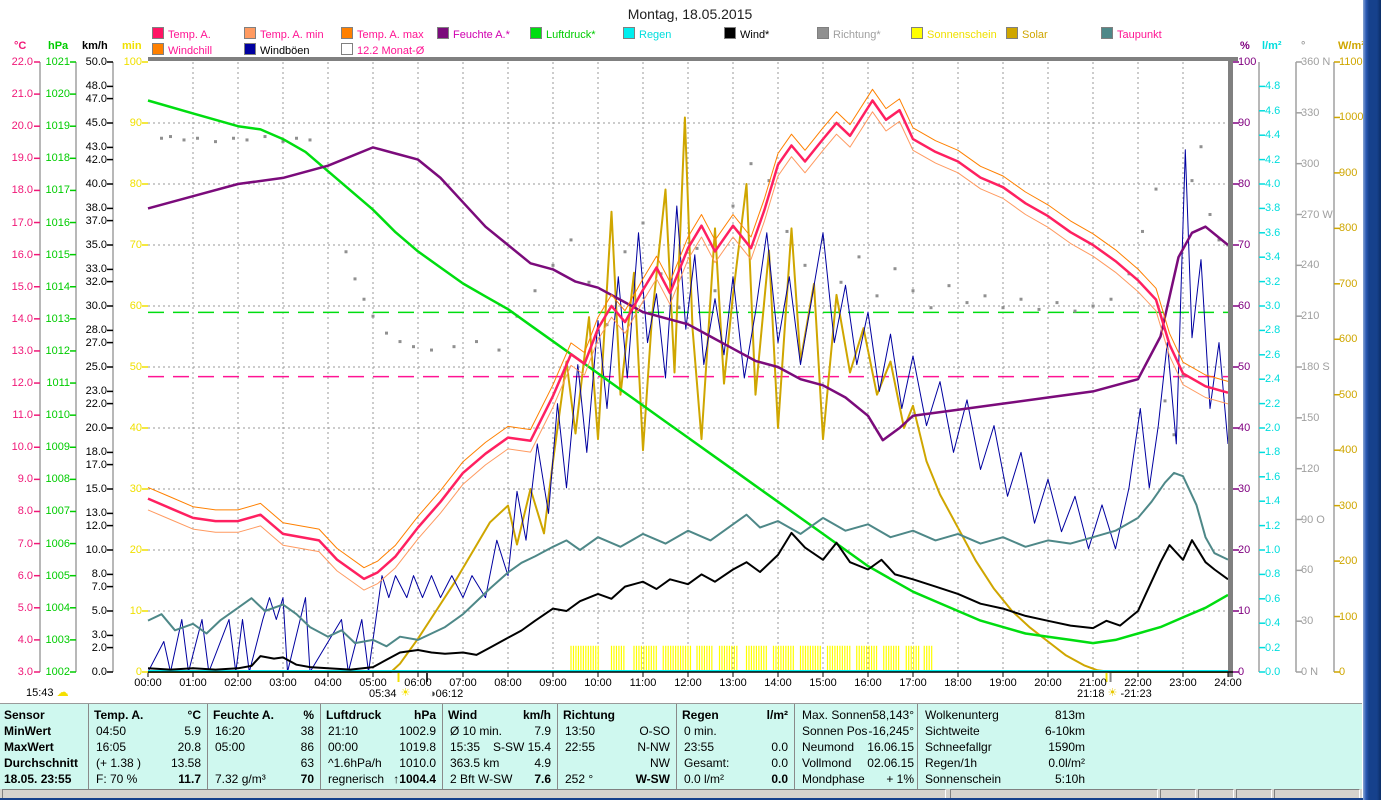 The image size is (1381, 800). I want to click on table-cell: 16:20, so click(230, 731).